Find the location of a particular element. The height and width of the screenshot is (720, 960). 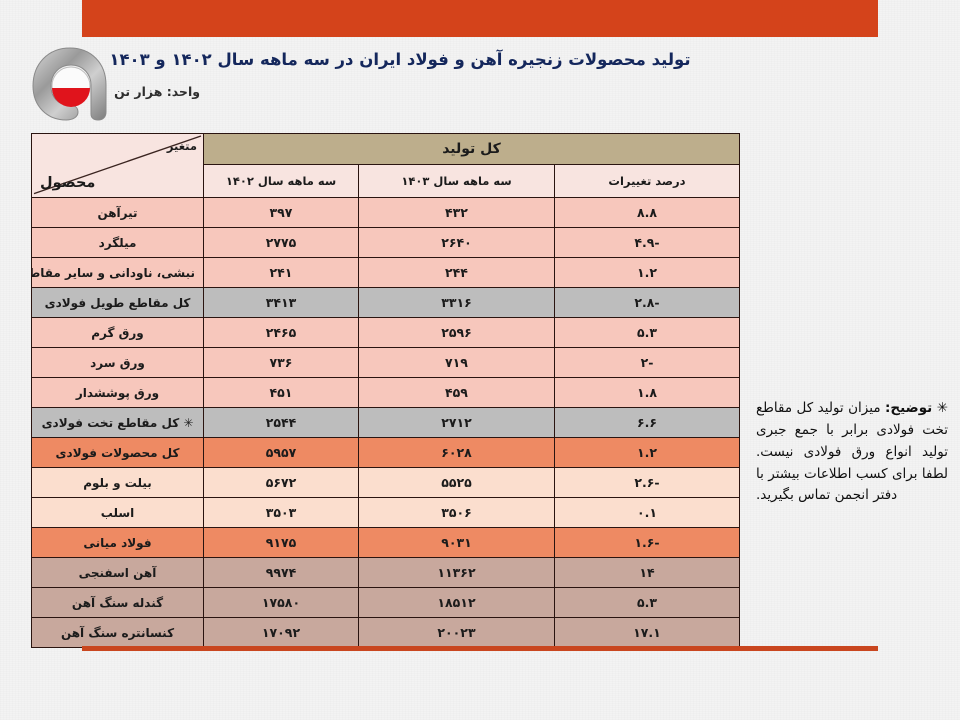

table-group-header-row: کل تولید متغیر محصول is located at coordinates (385, 165).